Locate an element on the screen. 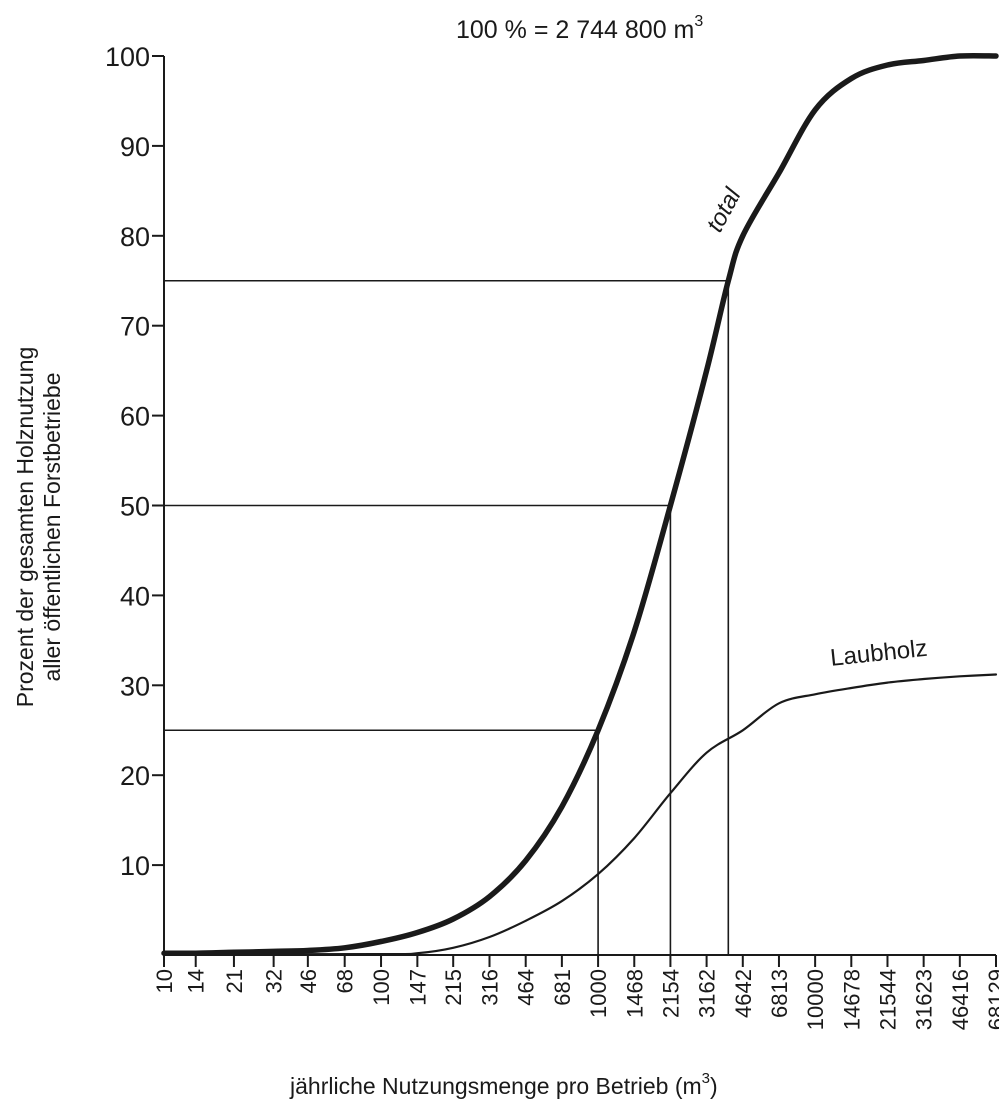 The width and height of the screenshot is (999, 1111). y-tick-label: 30 is located at coordinates (135, 686).